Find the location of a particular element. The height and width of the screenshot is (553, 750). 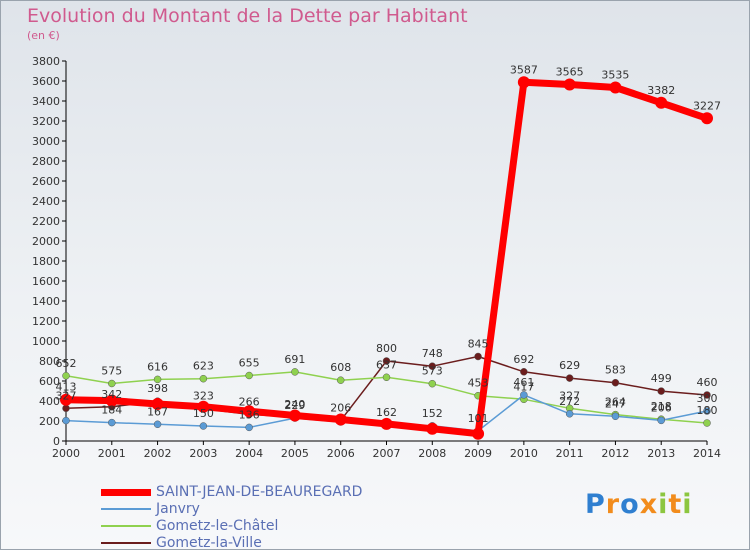

data-label: 3227 is located at coordinates (707, 105).